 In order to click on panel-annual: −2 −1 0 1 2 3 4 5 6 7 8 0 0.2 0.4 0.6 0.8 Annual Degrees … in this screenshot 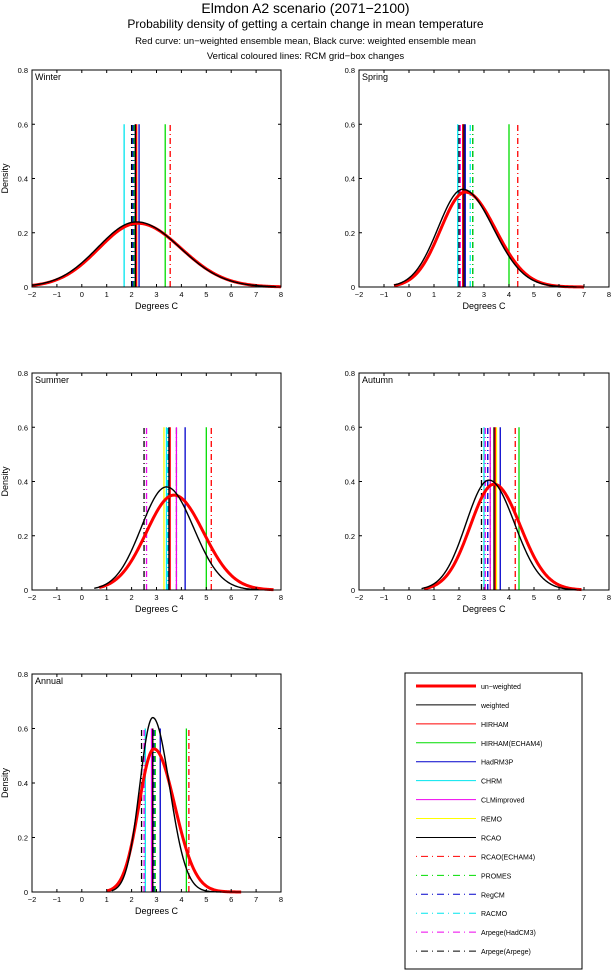, I will do `click(141, 793)`.